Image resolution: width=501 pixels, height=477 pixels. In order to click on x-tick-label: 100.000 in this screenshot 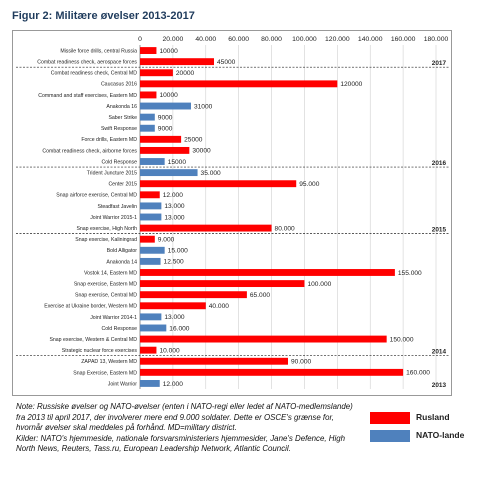, I will do `click(304, 39)`.